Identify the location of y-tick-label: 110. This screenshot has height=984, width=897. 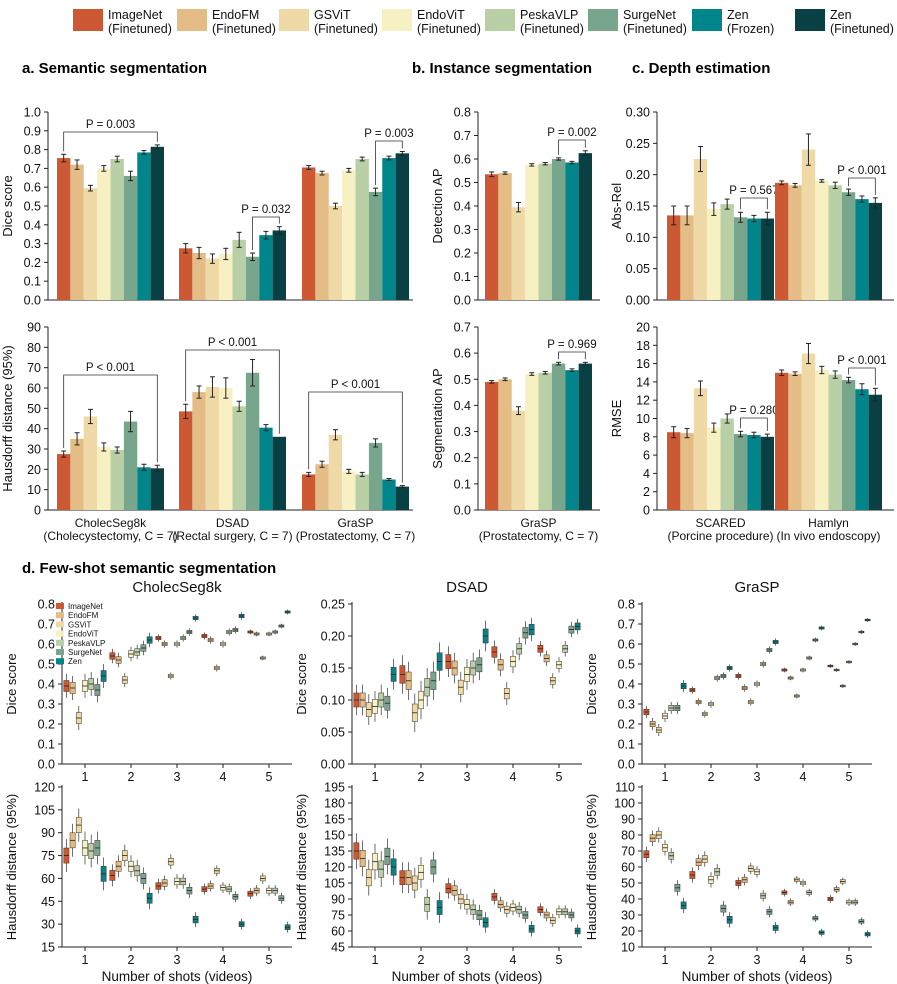
(625, 788).